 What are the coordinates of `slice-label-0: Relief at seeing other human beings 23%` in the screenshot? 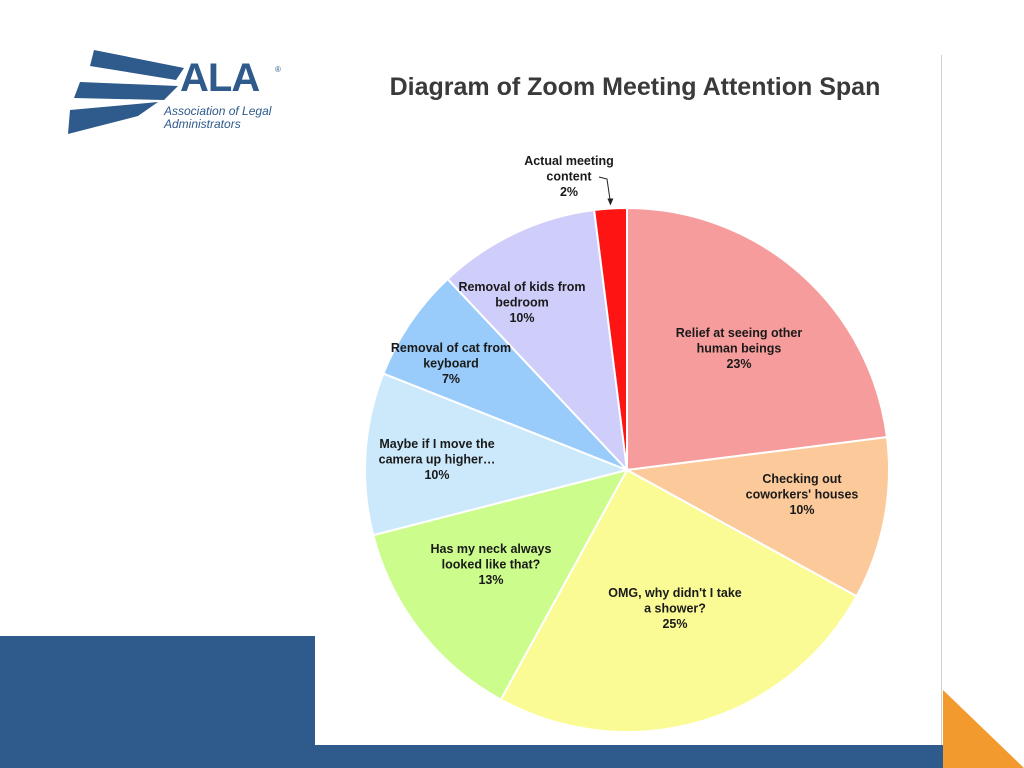 It's located at (739, 348).